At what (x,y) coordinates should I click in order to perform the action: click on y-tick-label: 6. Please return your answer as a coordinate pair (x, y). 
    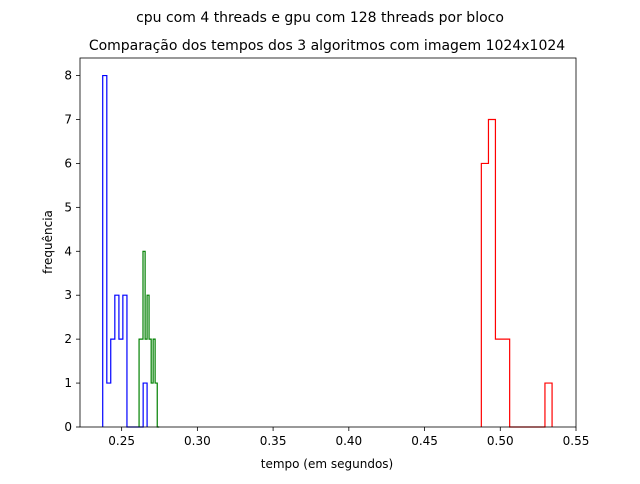
    Looking at the image, I should click on (68, 163).